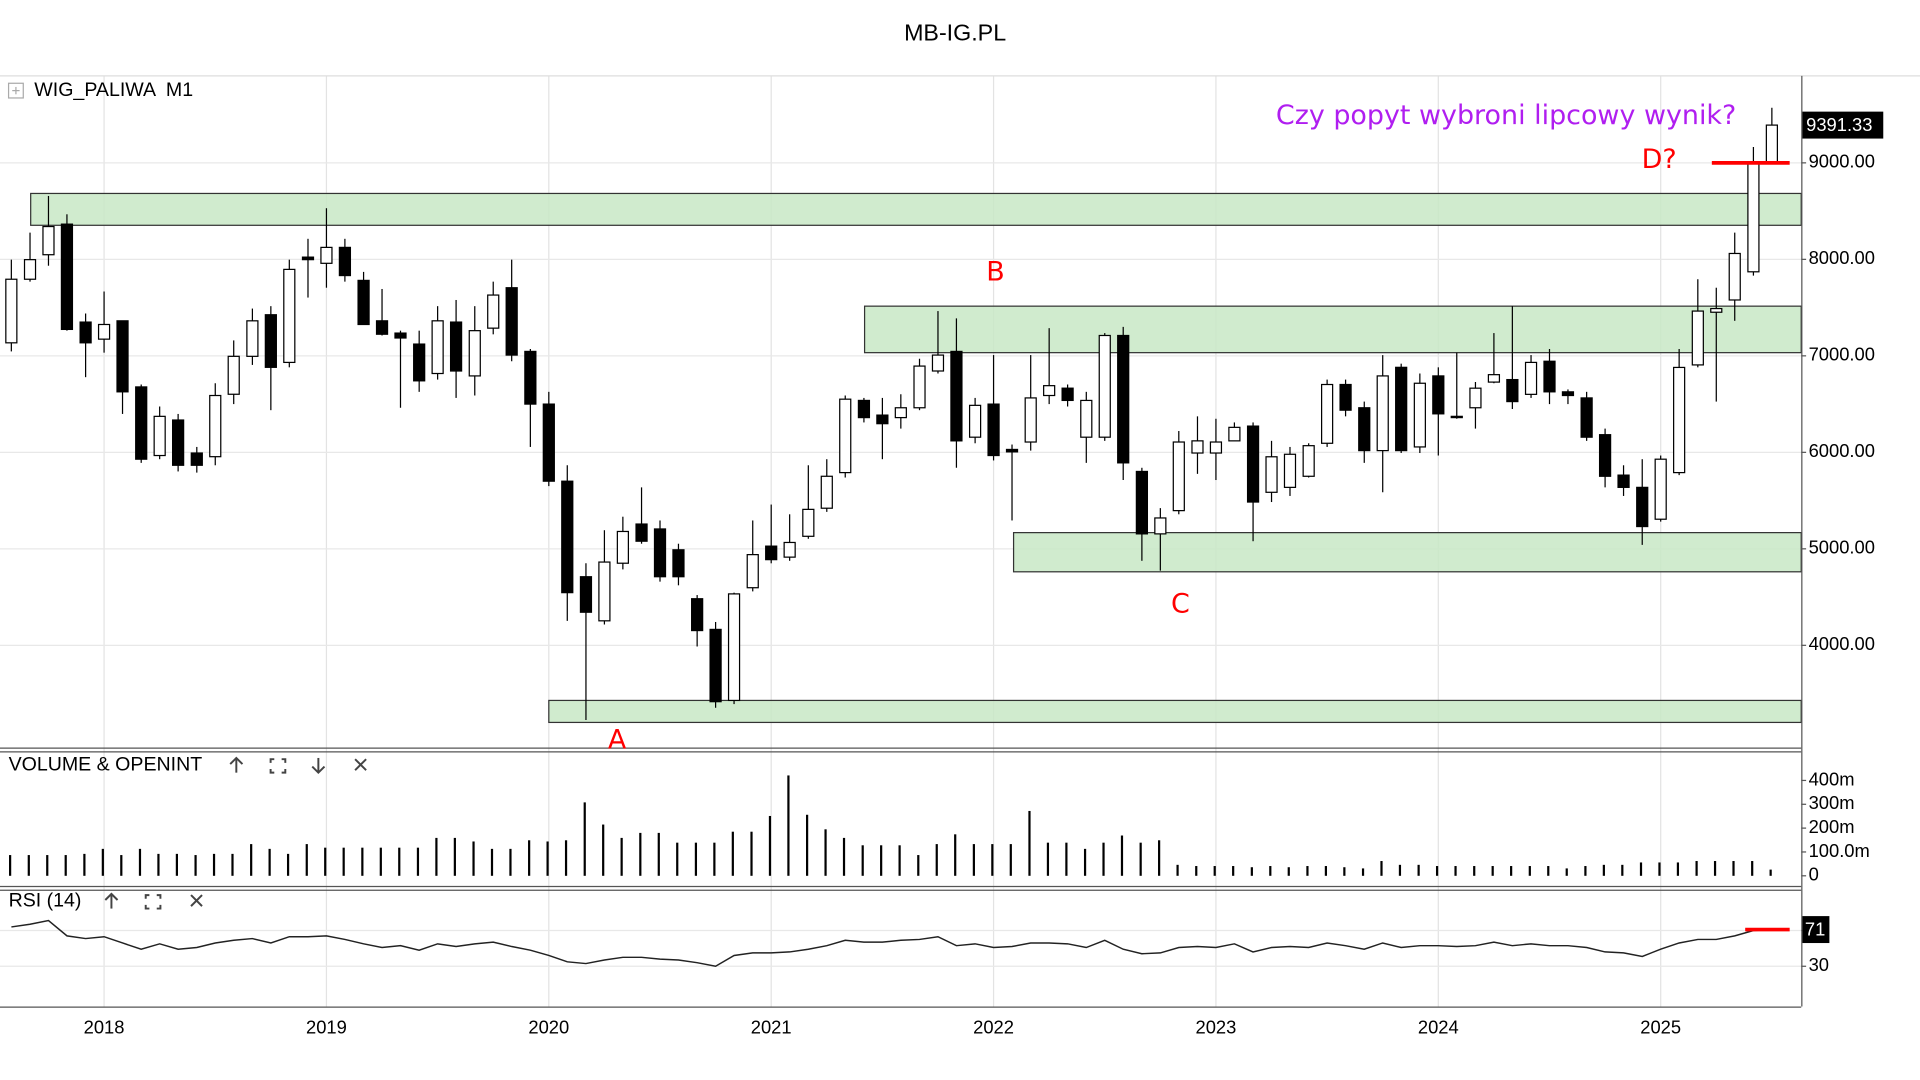  I want to click on x-tick-label: 2020, so click(548, 1026).